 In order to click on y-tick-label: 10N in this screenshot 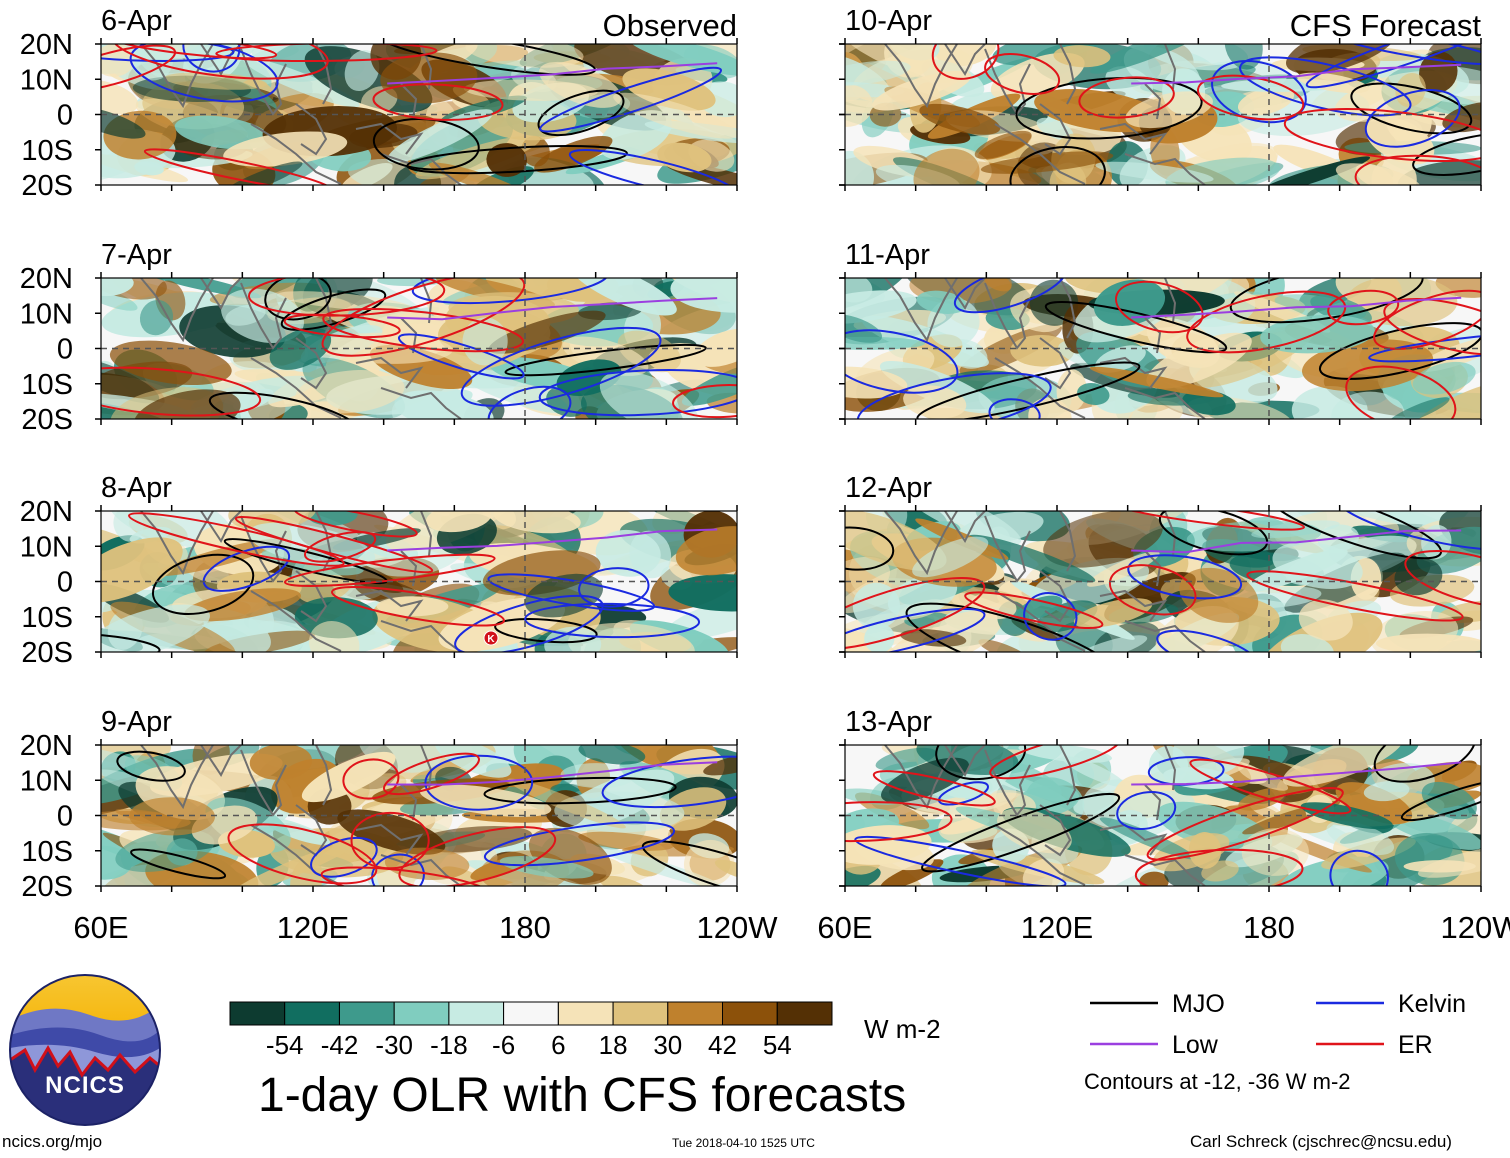, I will do `click(46, 781)`.